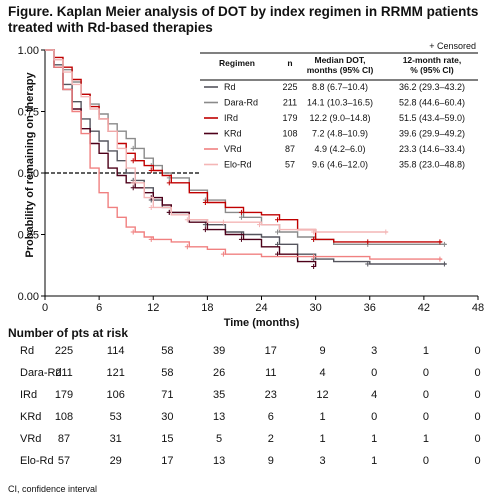 This screenshot has width=500, height=500. I want to click on risk-count: 23, so click(271, 395).